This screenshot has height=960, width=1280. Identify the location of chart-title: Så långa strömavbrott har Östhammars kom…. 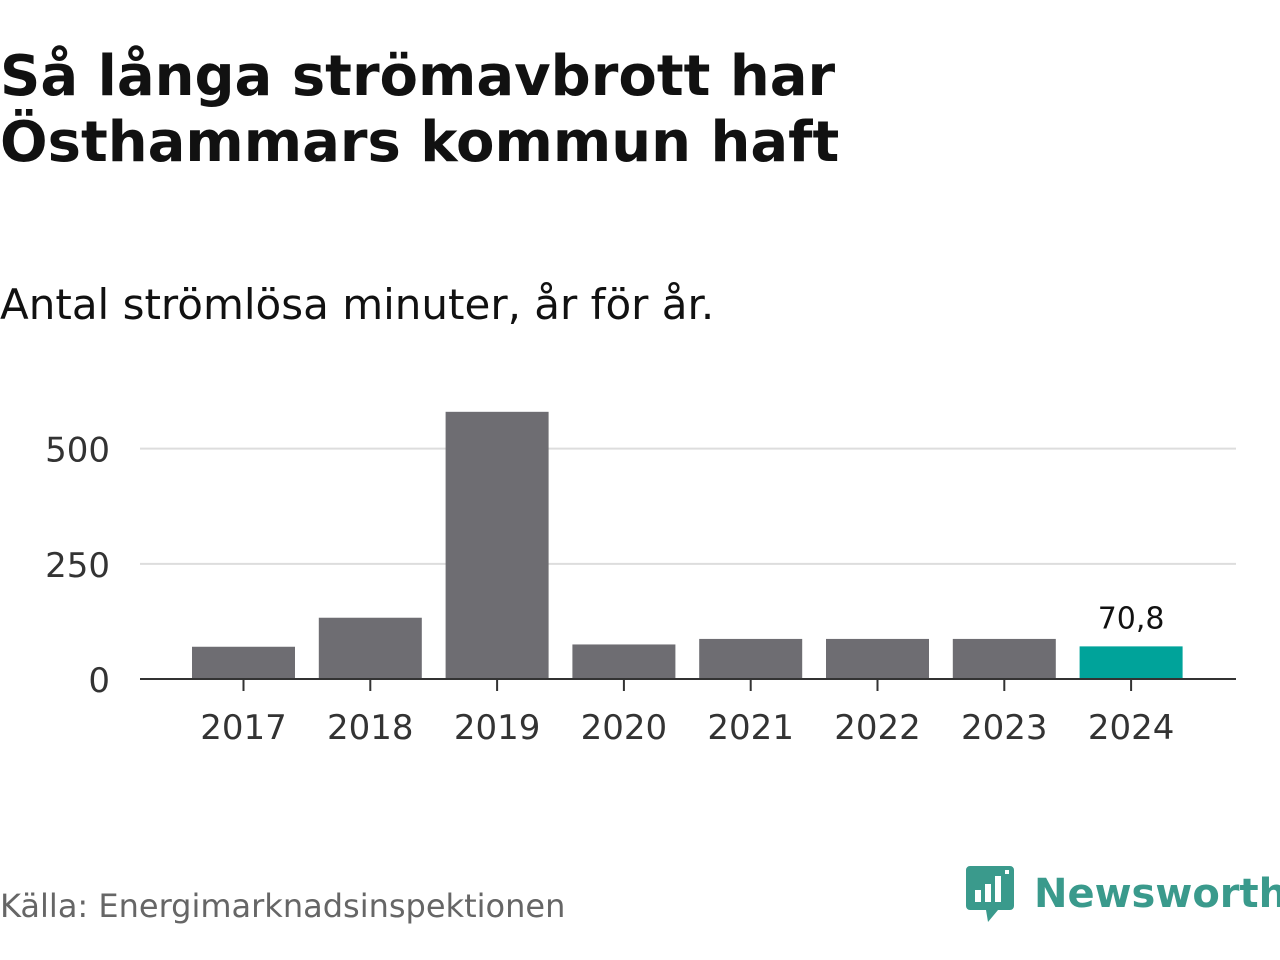
(420, 109).